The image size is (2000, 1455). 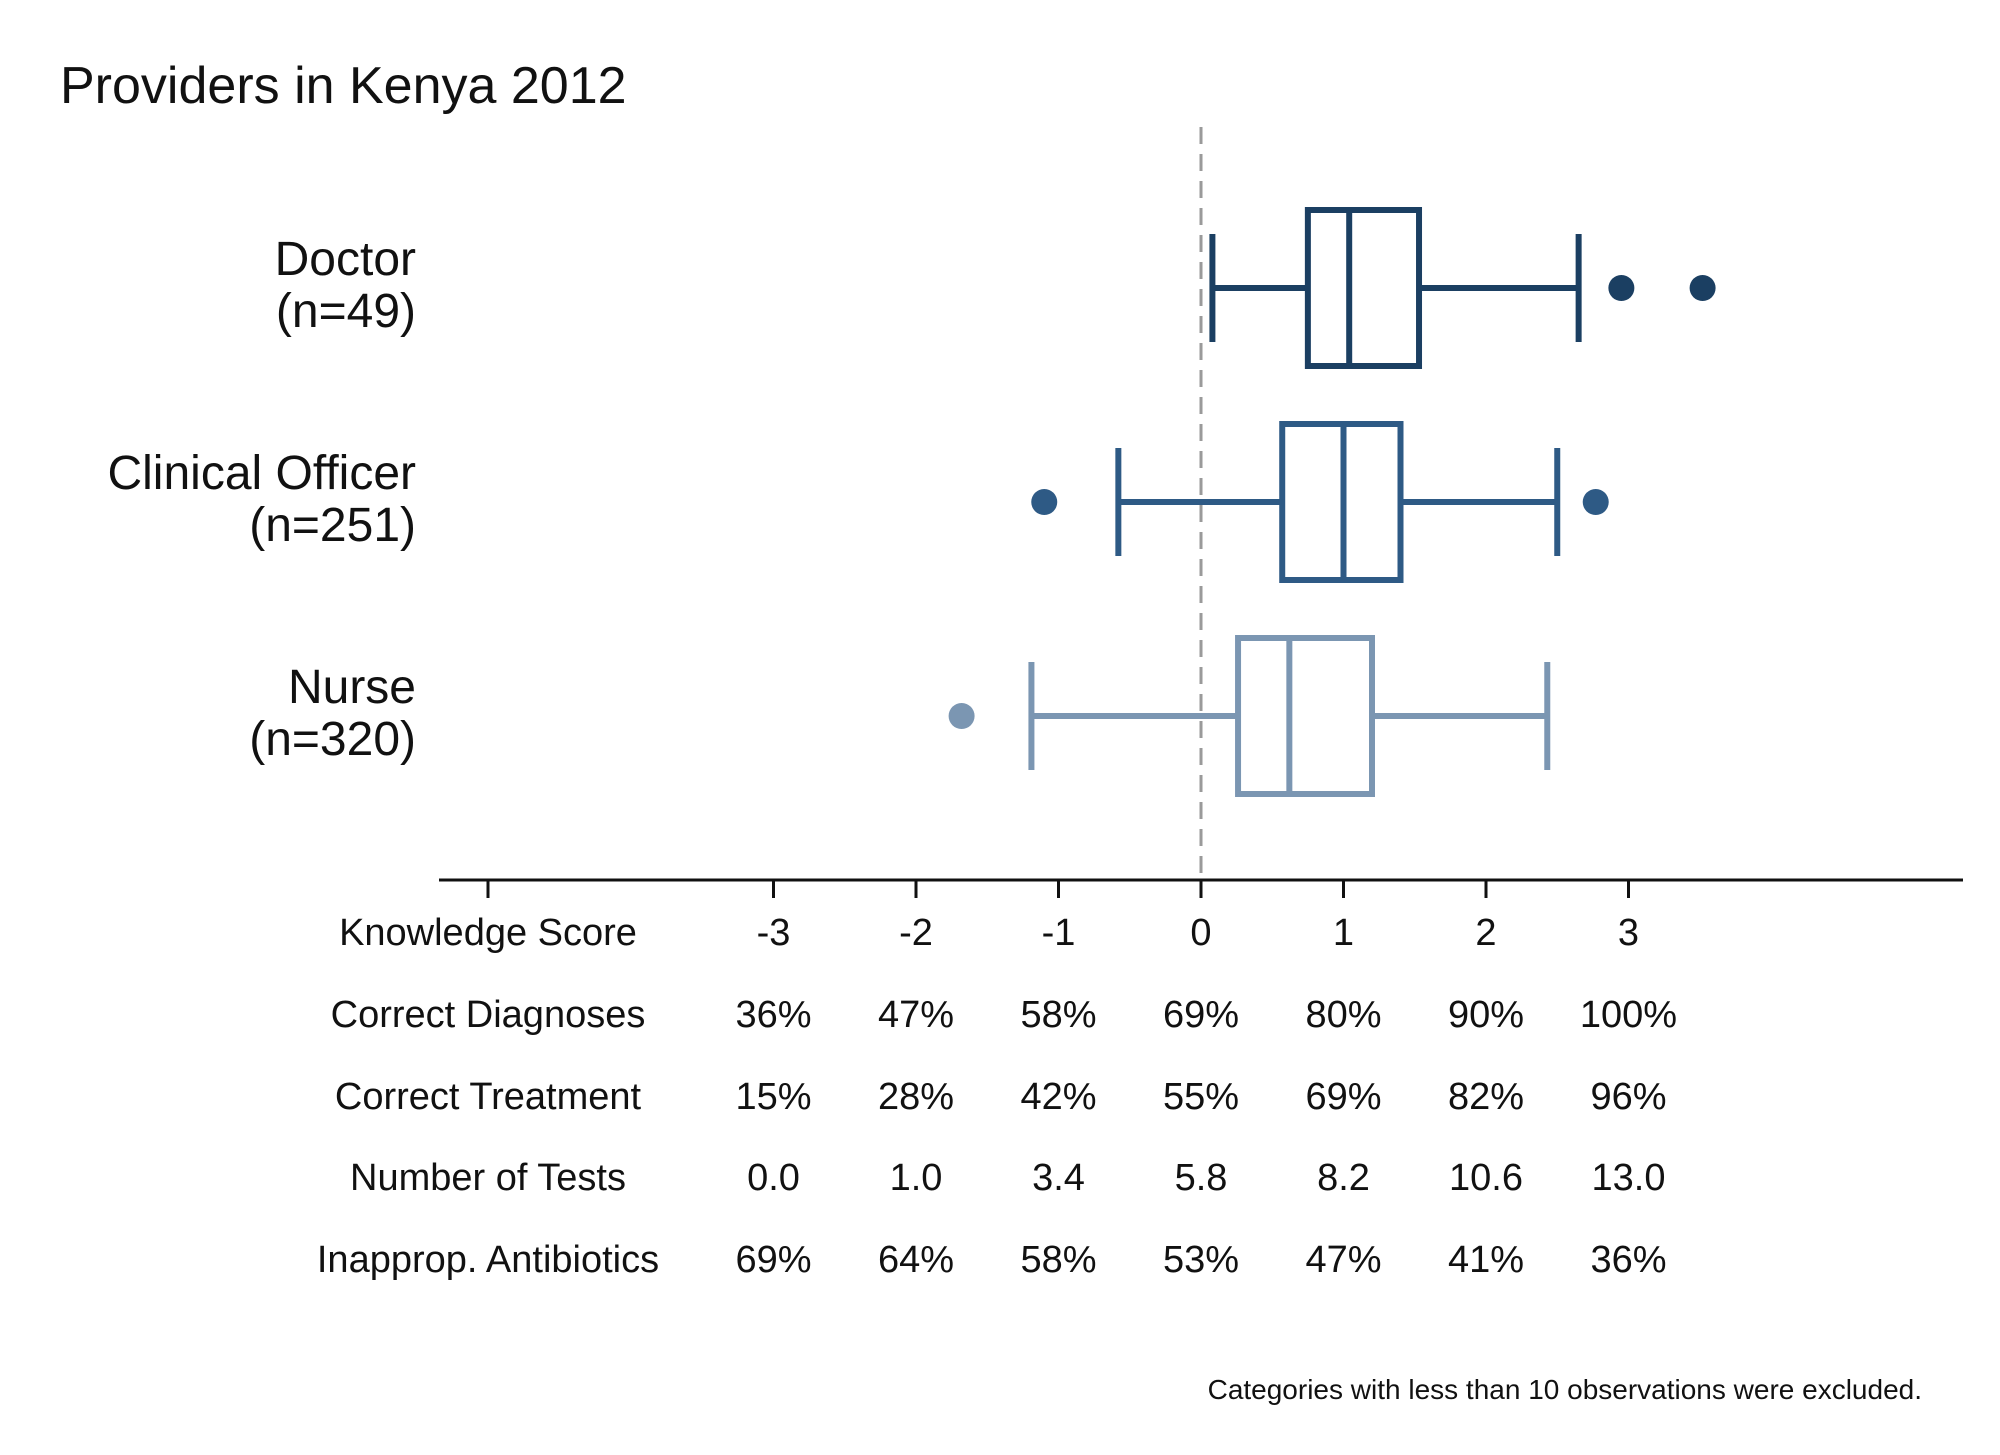 I want to click on table-cell: 3, so click(x=1628, y=933).